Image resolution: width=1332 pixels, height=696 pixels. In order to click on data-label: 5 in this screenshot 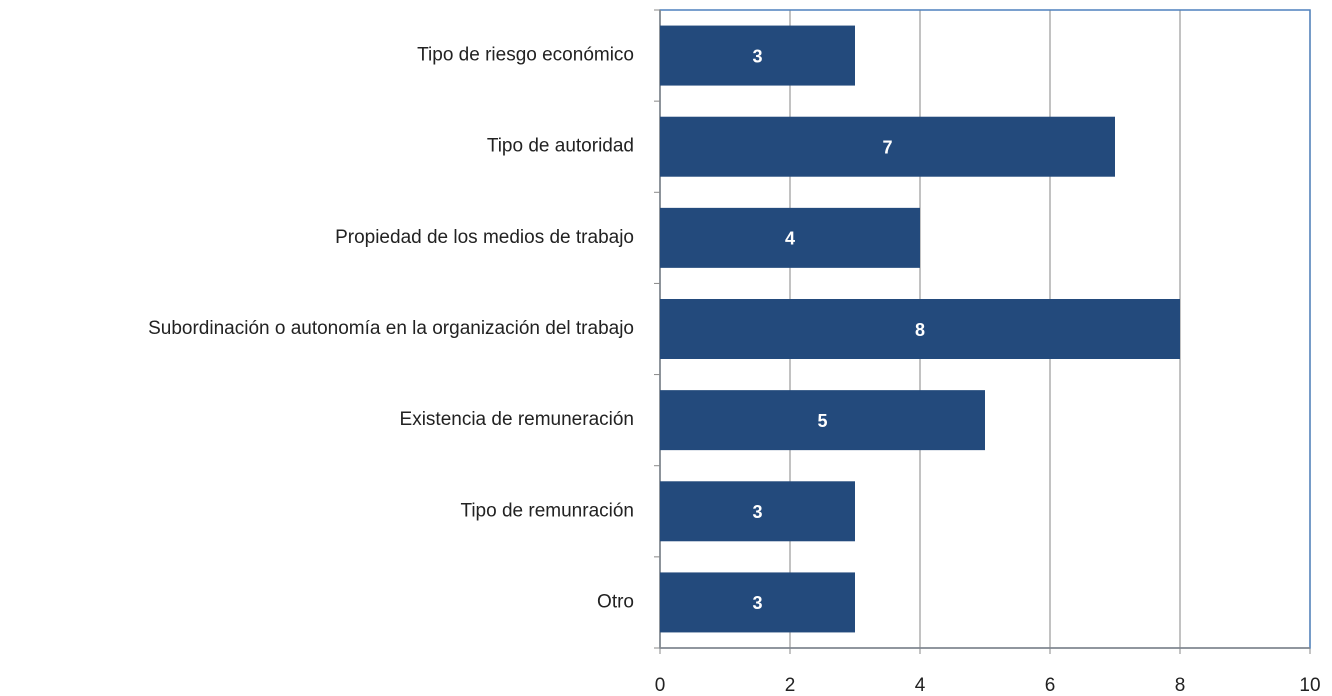, I will do `click(822, 421)`.